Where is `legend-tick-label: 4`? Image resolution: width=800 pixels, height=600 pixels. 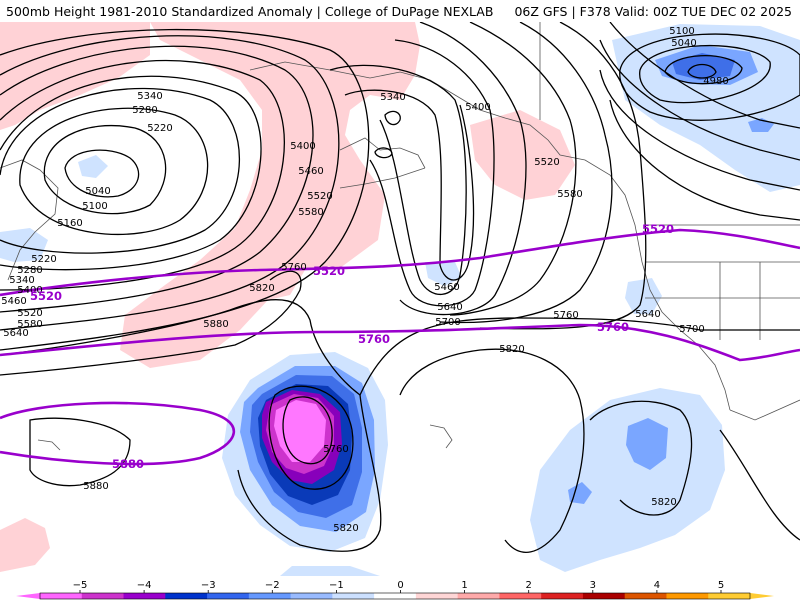 legend-tick-label: 4 is located at coordinates (657, 585).